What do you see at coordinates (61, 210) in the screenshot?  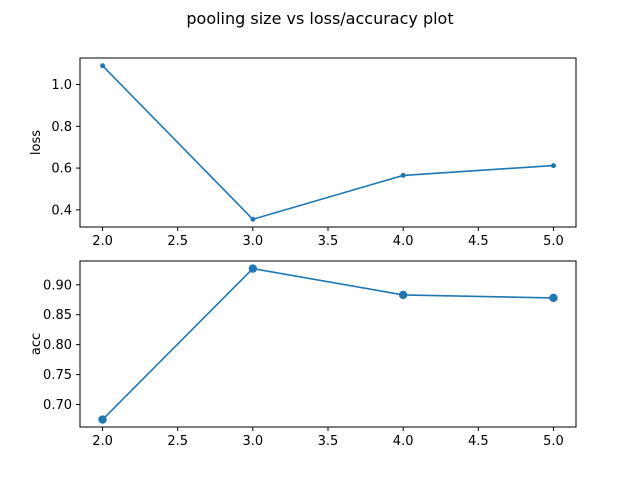 I see `y-tick-label: 0.4` at bounding box center [61, 210].